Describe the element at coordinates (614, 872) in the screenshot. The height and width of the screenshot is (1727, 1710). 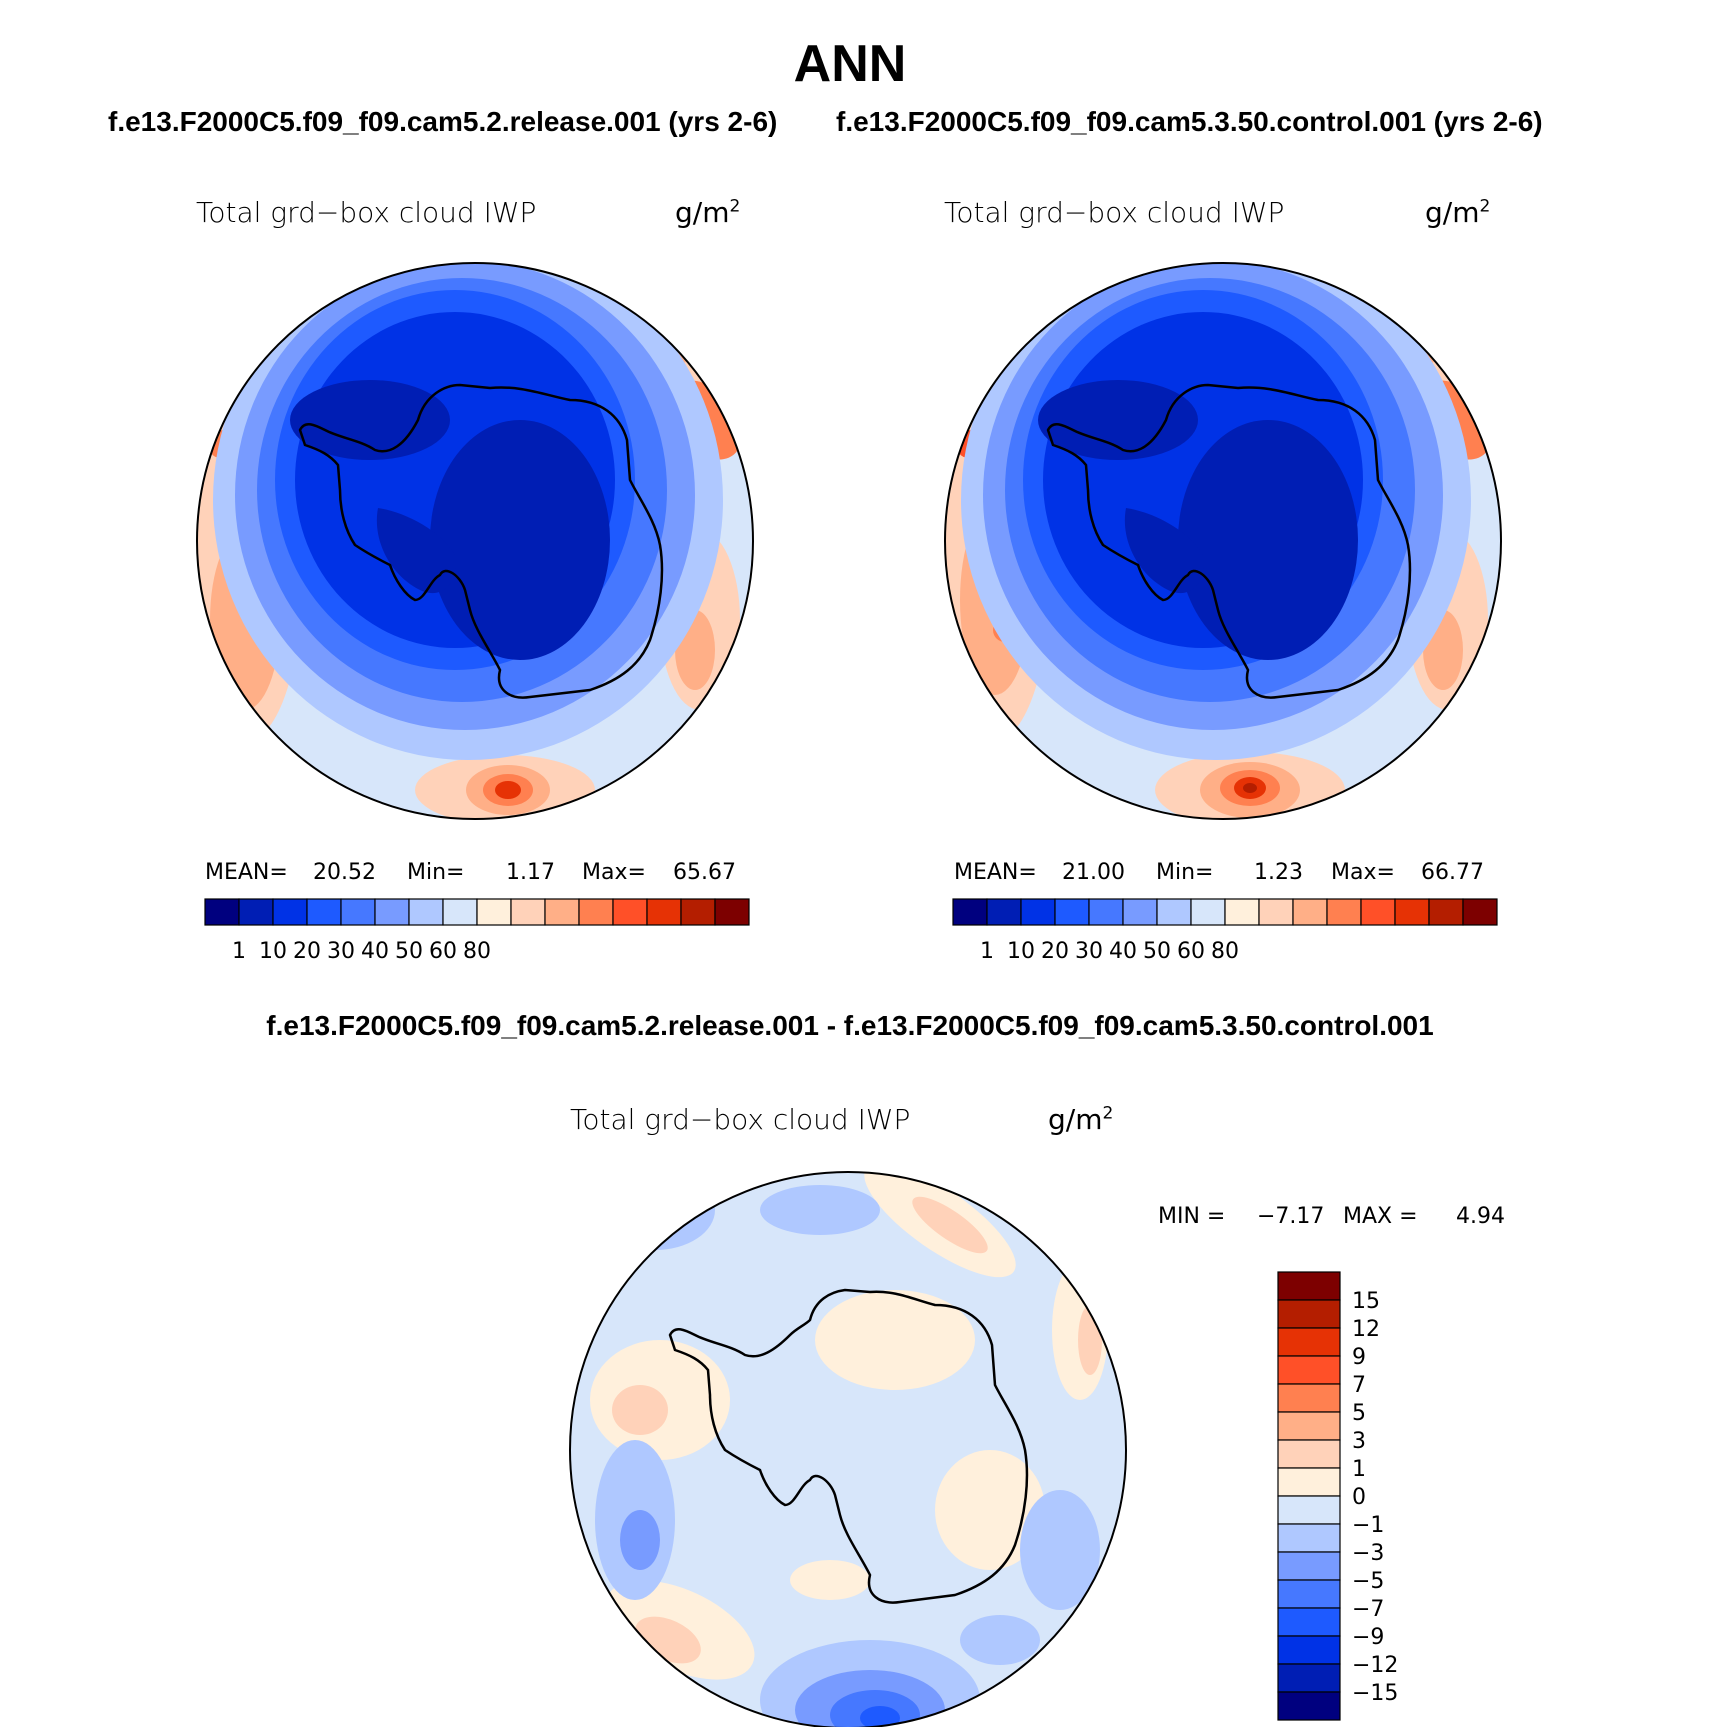
I see `panel1-max-label: Max=` at that location.